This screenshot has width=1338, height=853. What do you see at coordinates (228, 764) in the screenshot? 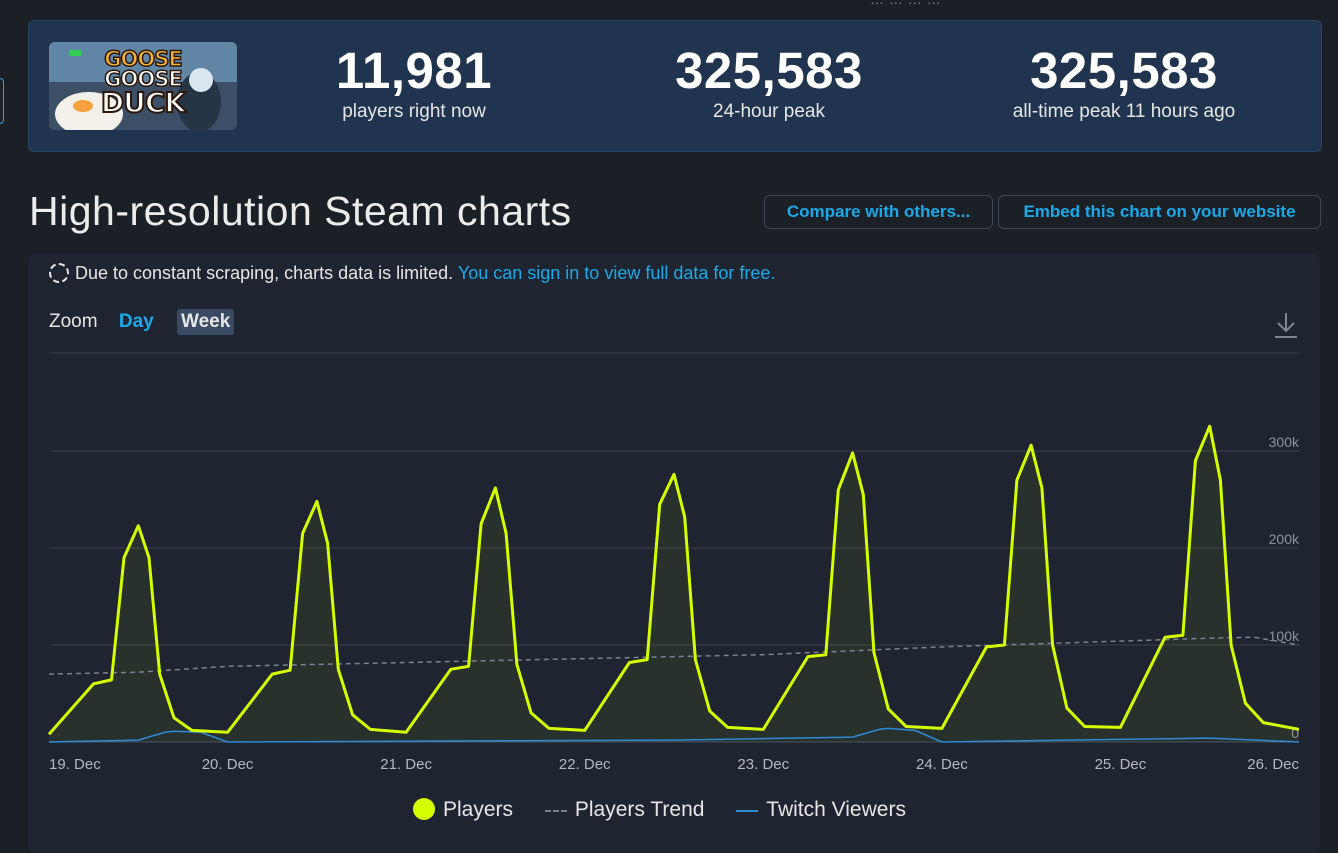
I see `x-tick-label: 20. Dec` at bounding box center [228, 764].